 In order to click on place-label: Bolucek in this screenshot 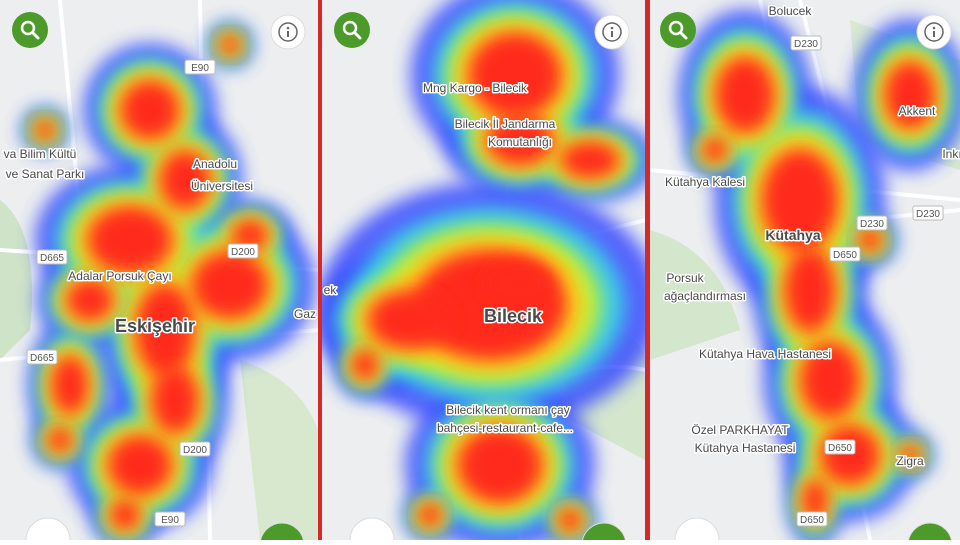, I will do `click(791, 11)`.